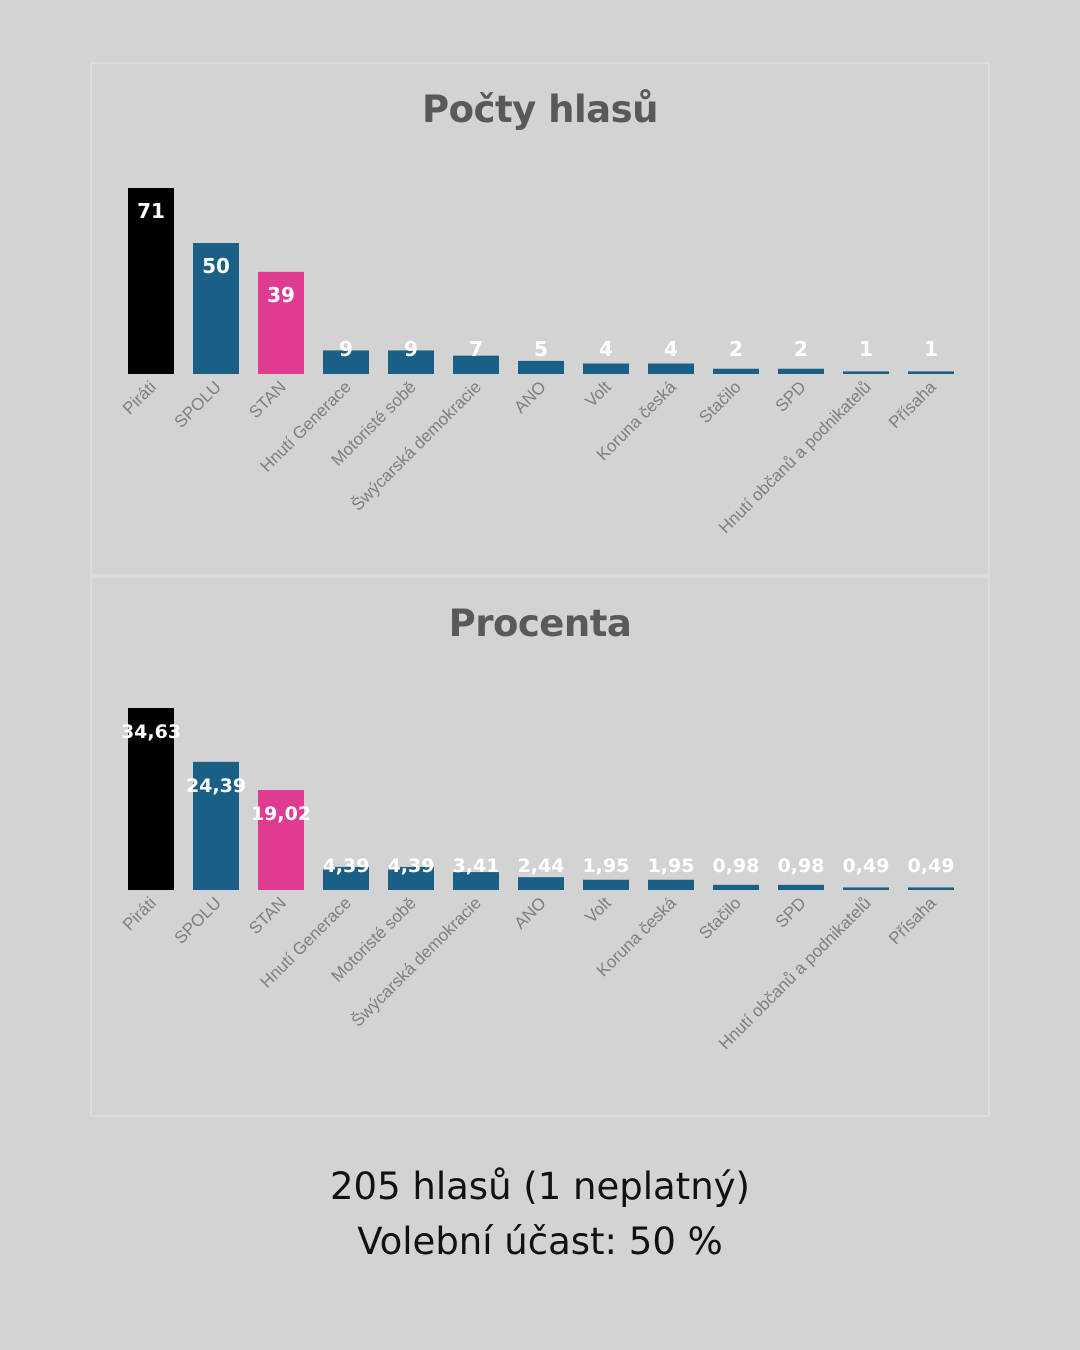  I want to click on data-label: 39, so click(281, 295).